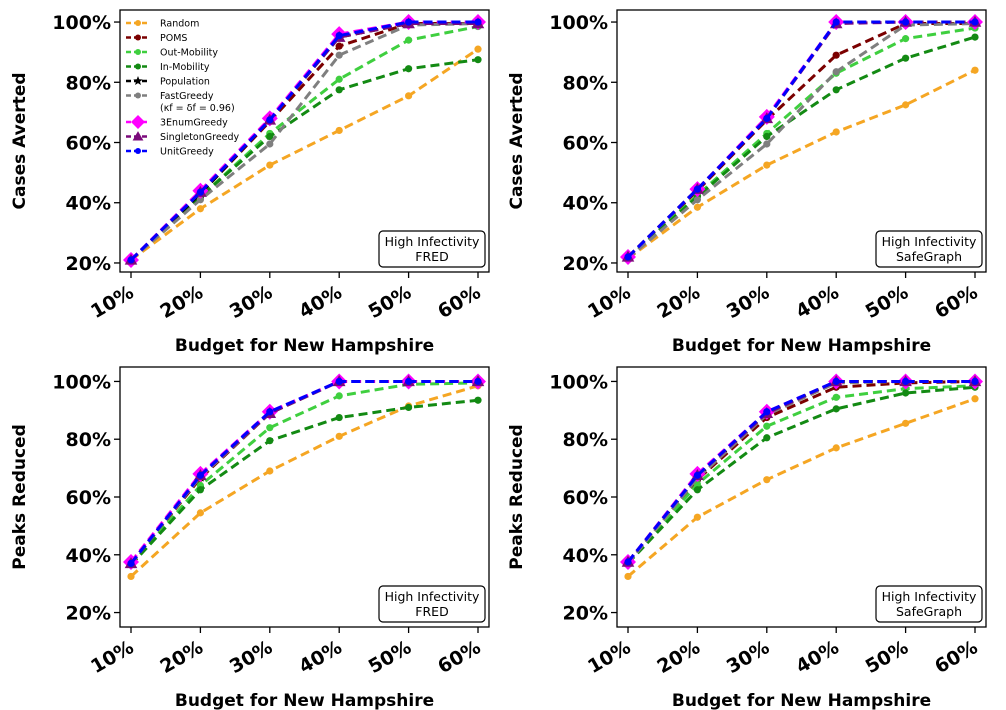  What do you see at coordinates (578, 23) in the screenshot?
I see `y-tick-label: 100%` at bounding box center [578, 23].